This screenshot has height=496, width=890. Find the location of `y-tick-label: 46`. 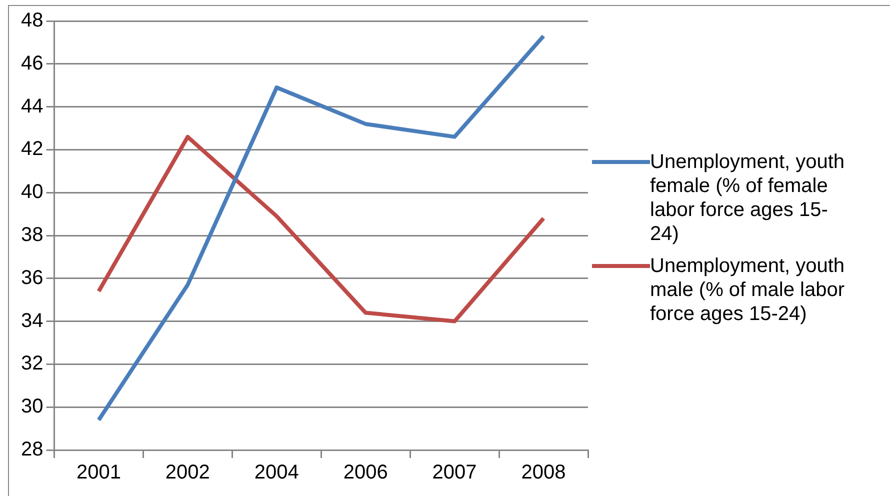

y-tick-label: 46 is located at coordinates (32, 63).